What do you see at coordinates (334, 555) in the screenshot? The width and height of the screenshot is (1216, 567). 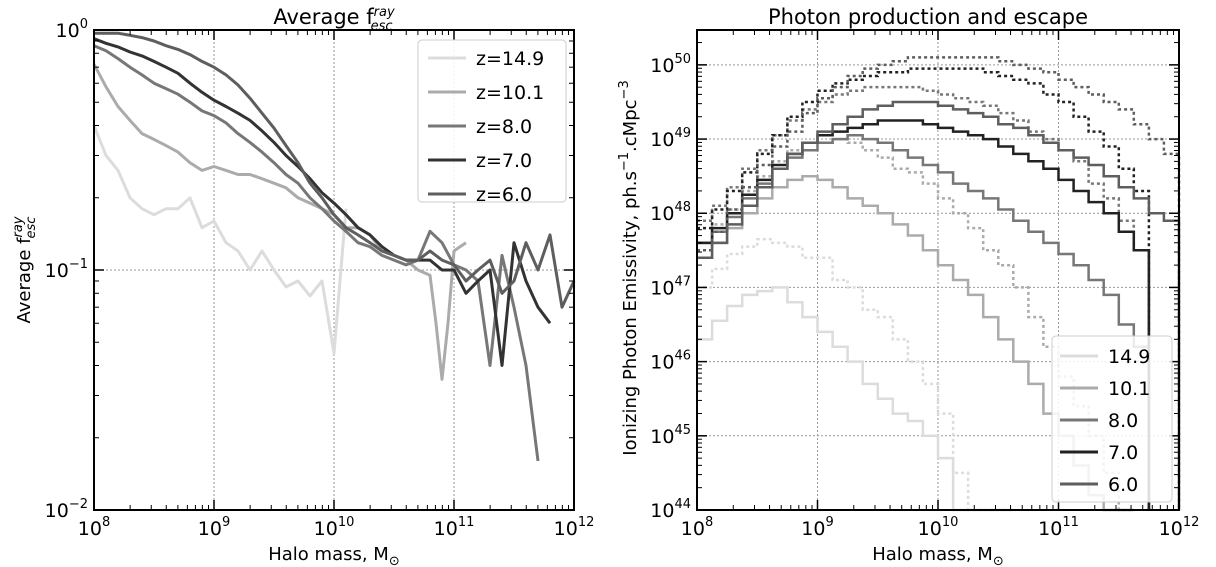 I see `left-x-axis-label: Halo mass, M⊙` at bounding box center [334, 555].